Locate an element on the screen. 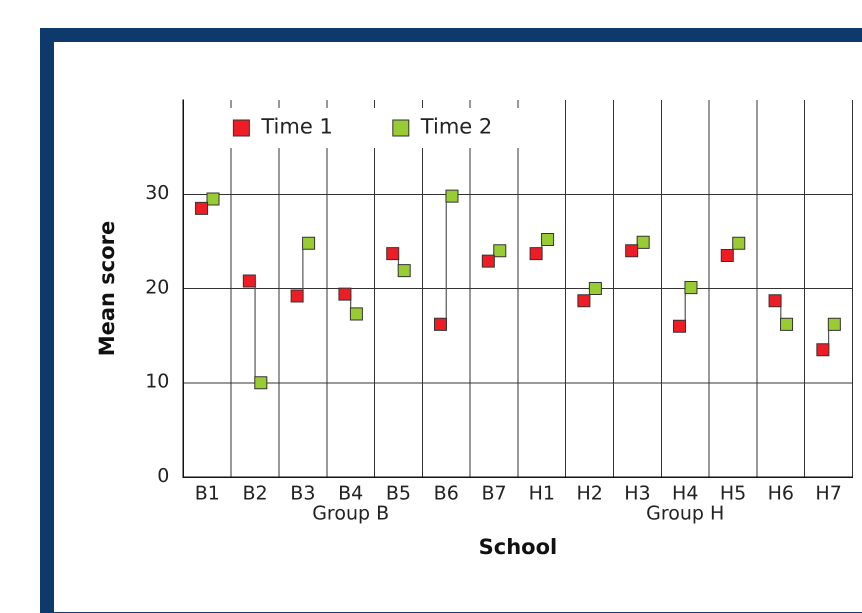 Image resolution: width=862 pixels, height=613 pixels. x-tick-label: B2 is located at coordinates (255, 493).